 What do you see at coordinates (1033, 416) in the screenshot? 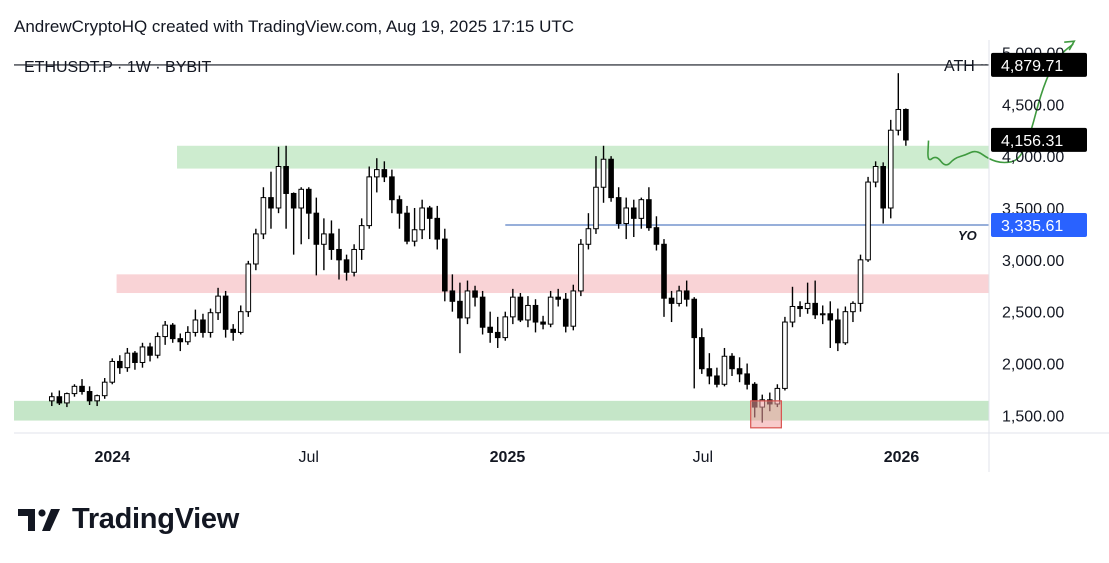
I see `price-tick: 1,500.00` at bounding box center [1033, 416].